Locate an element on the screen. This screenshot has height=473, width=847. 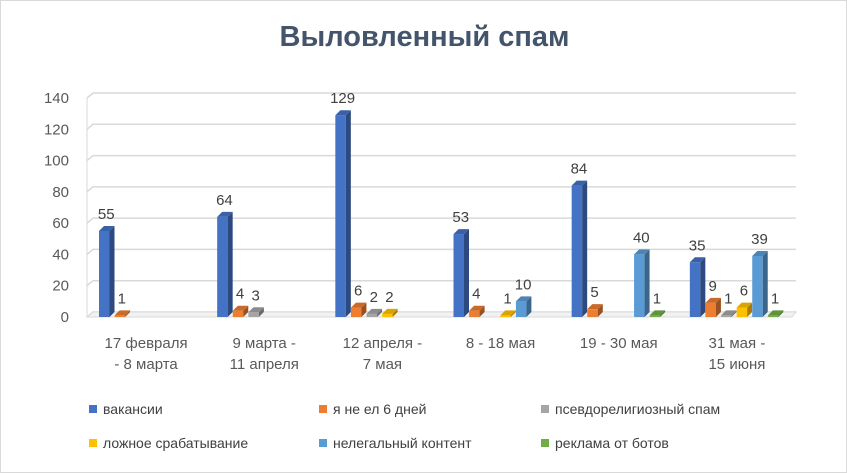
legend-label: я не ел 6 дней is located at coordinates (380, 409).